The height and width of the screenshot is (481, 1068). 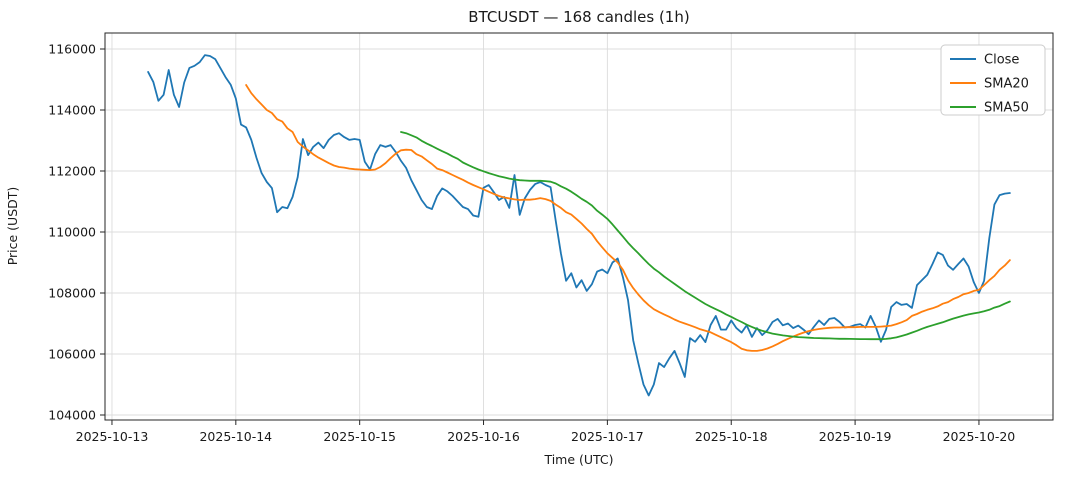 What do you see at coordinates (359, 436) in the screenshot?
I see `x-tick-label: 2025-10-15` at bounding box center [359, 436].